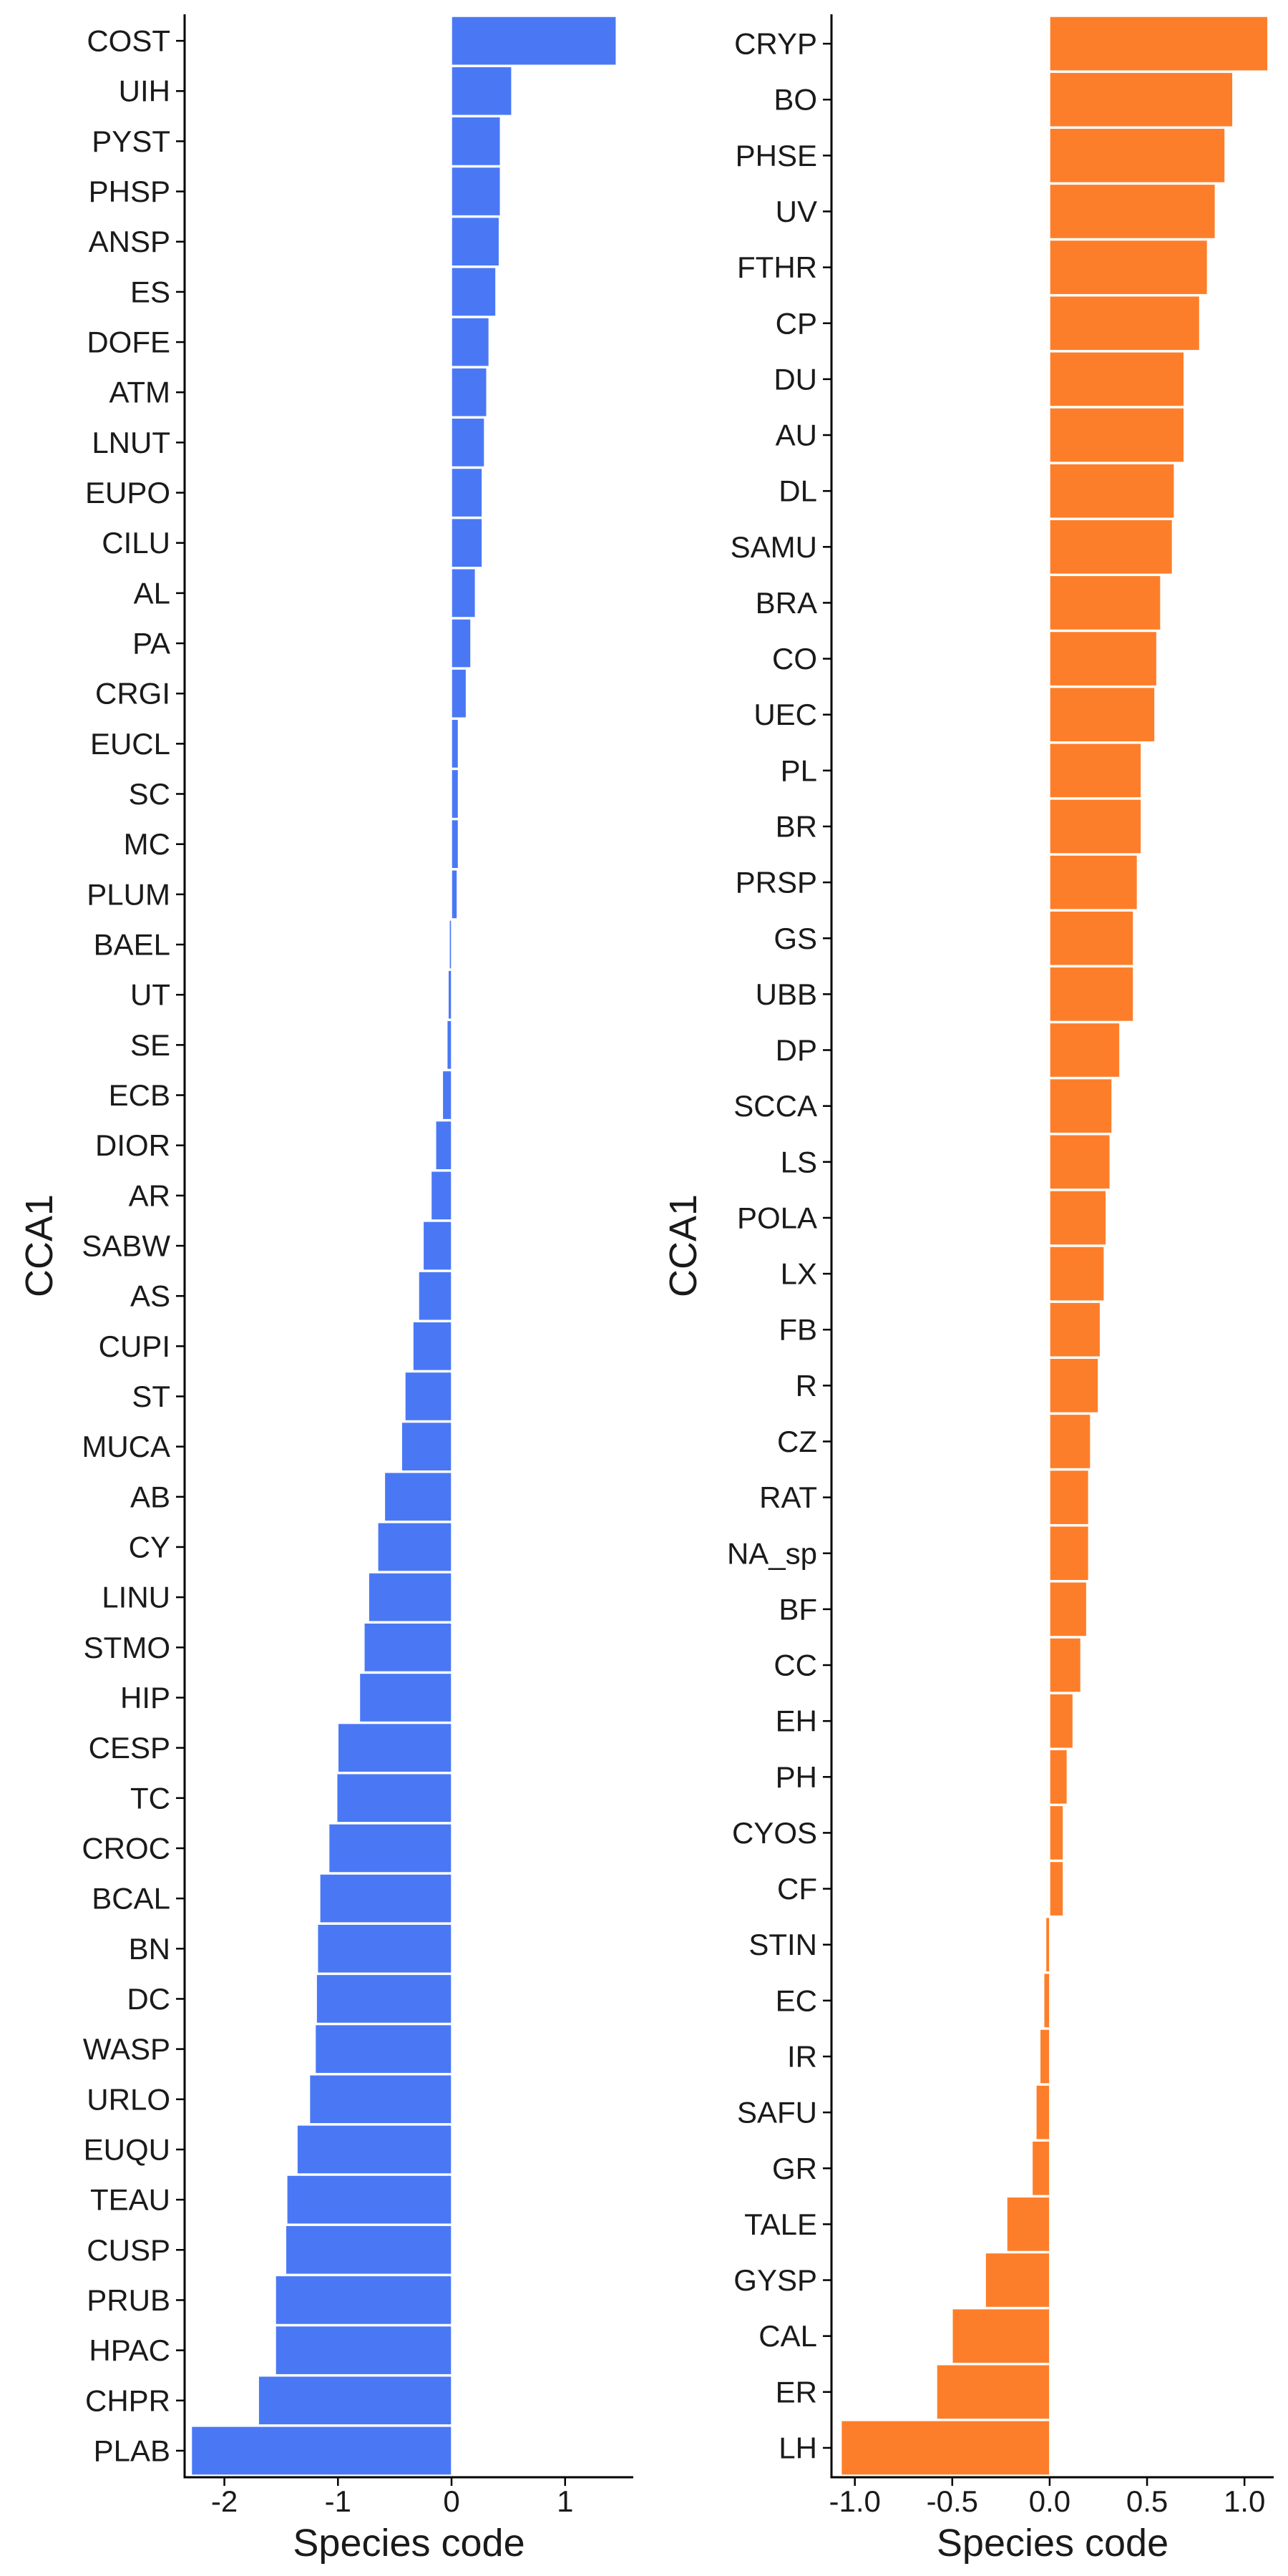 This screenshot has height=2576, width=1288. I want to click on bar-ec, so click(1046, 2001).